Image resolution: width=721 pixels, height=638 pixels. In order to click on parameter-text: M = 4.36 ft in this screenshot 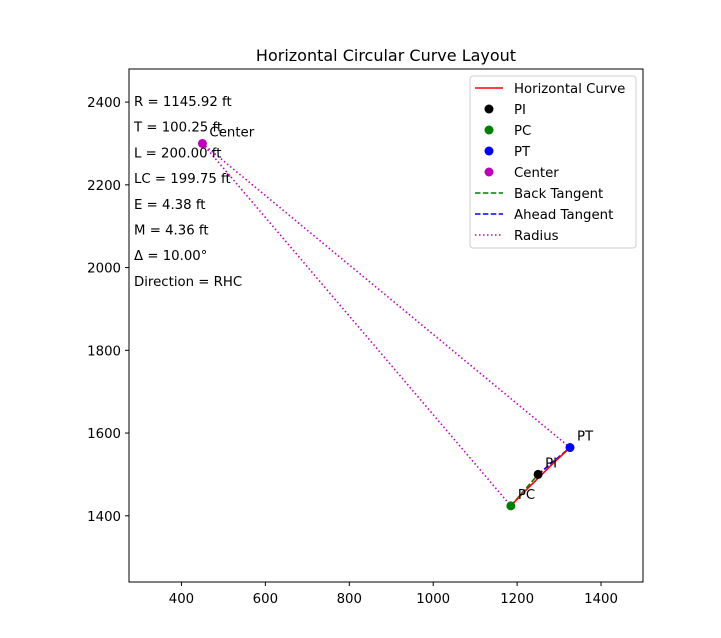, I will do `click(171, 231)`.